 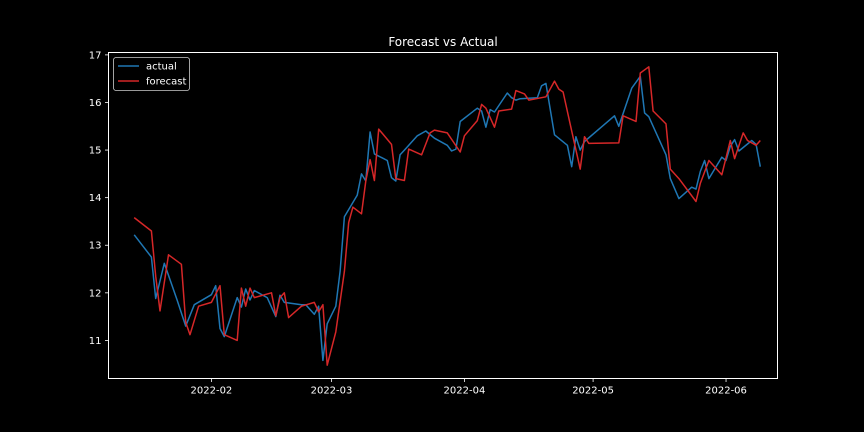 I want to click on x-tick-label: 2022-04, so click(x=465, y=391).